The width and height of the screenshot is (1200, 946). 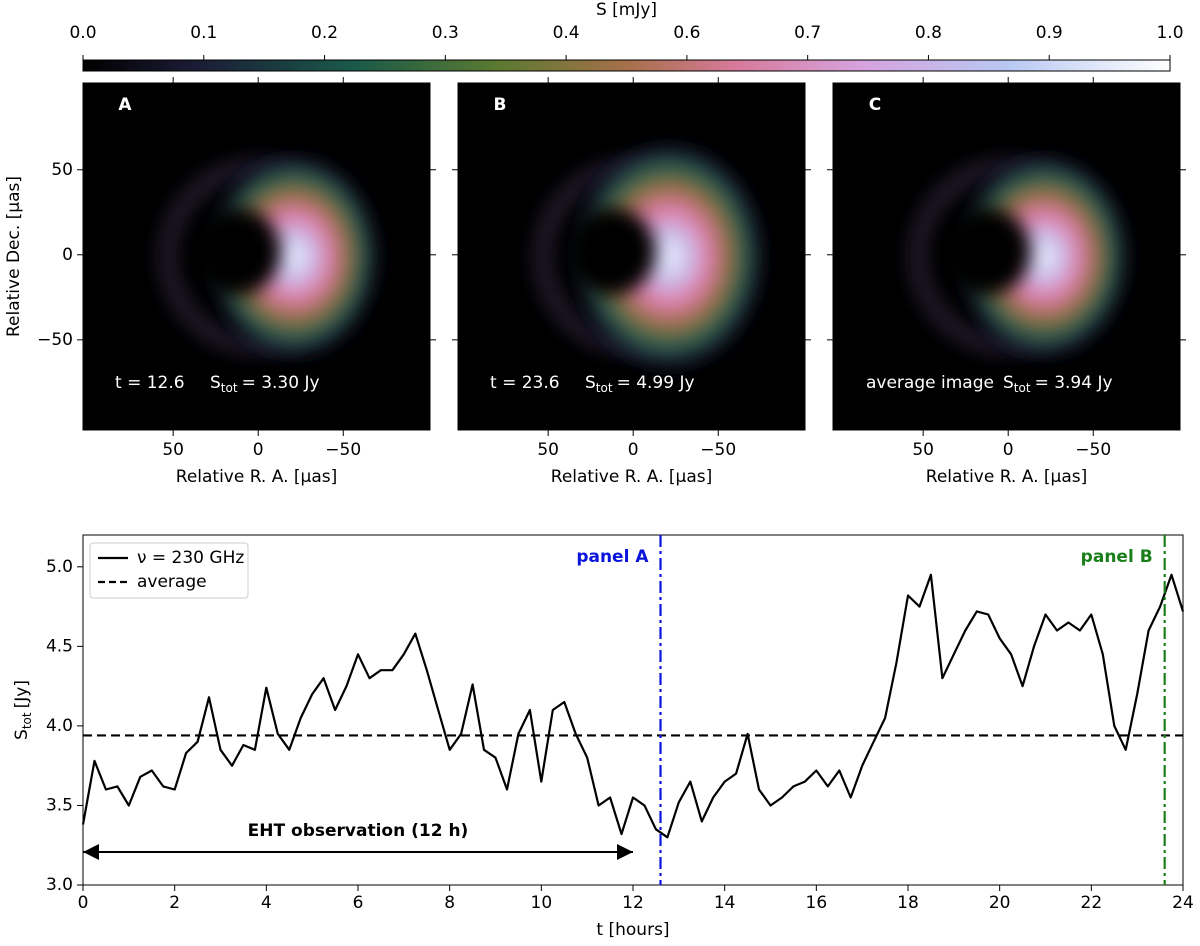 What do you see at coordinates (1000, 903) in the screenshot?
I see `x-tick-label: 20` at bounding box center [1000, 903].